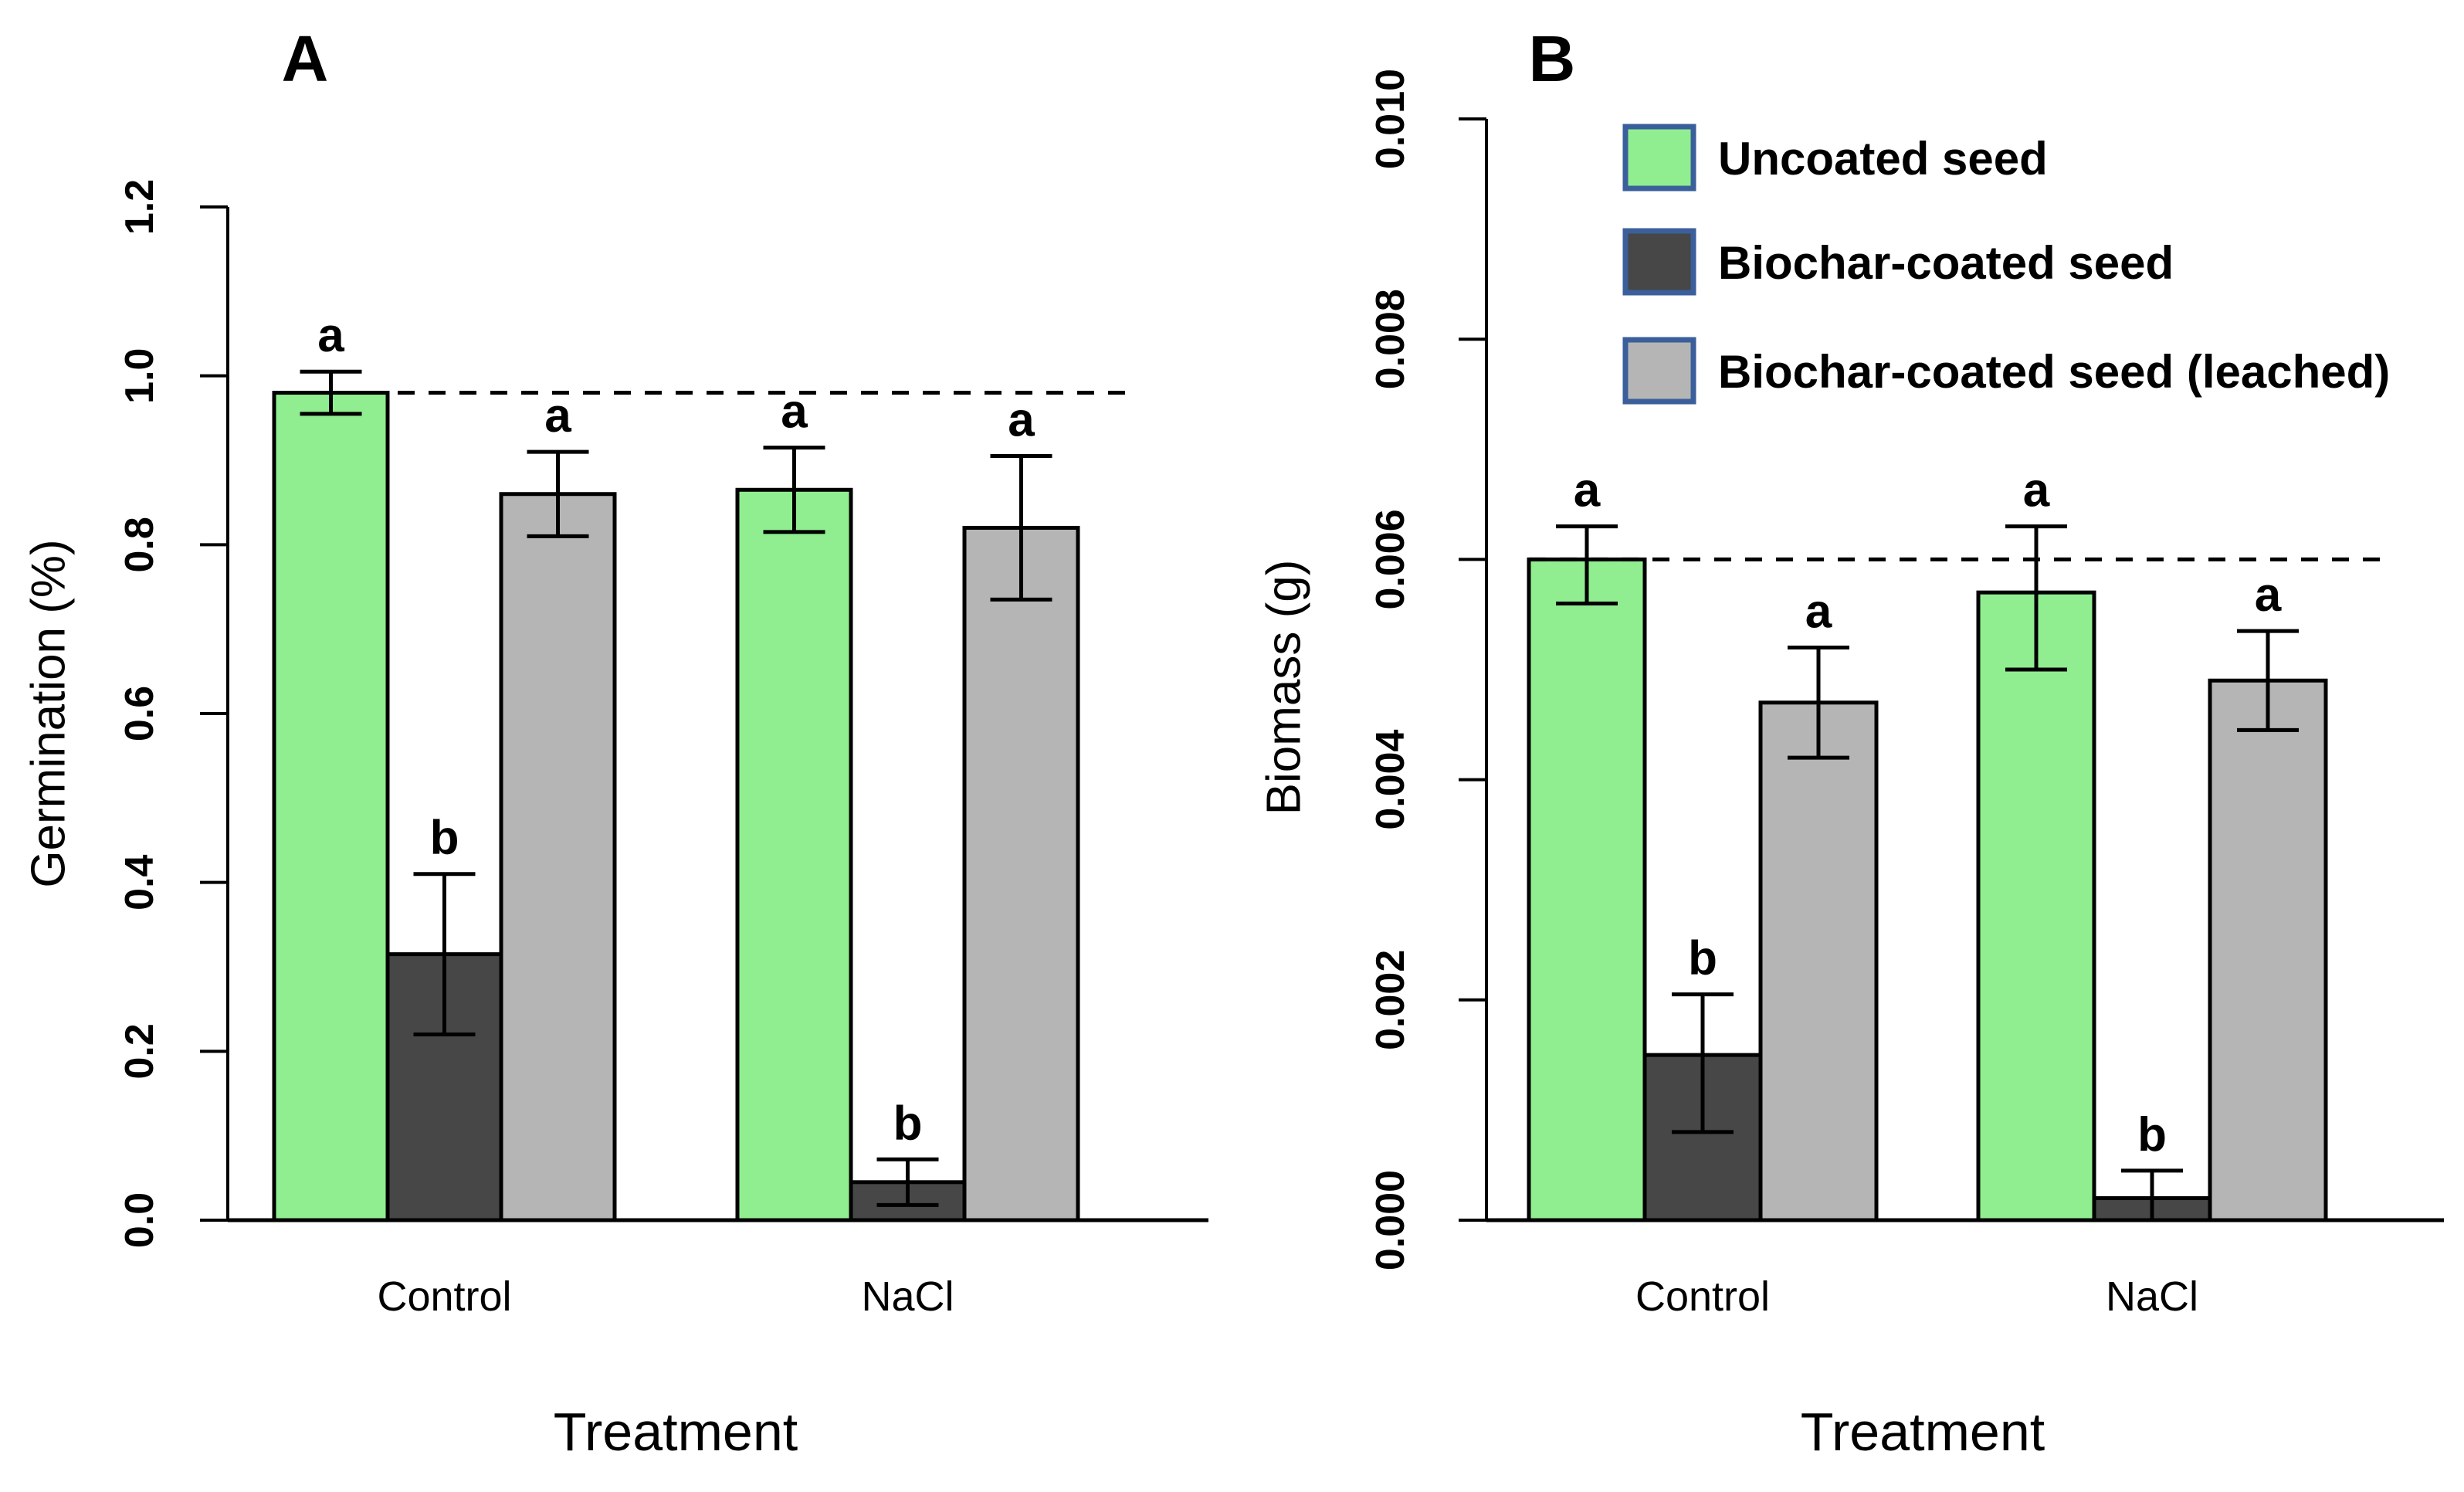 The width and height of the screenshot is (2464, 1492). What do you see at coordinates (794, 855) in the screenshot?
I see `panel-a-bar-nacl-uncoated` at bounding box center [794, 855].